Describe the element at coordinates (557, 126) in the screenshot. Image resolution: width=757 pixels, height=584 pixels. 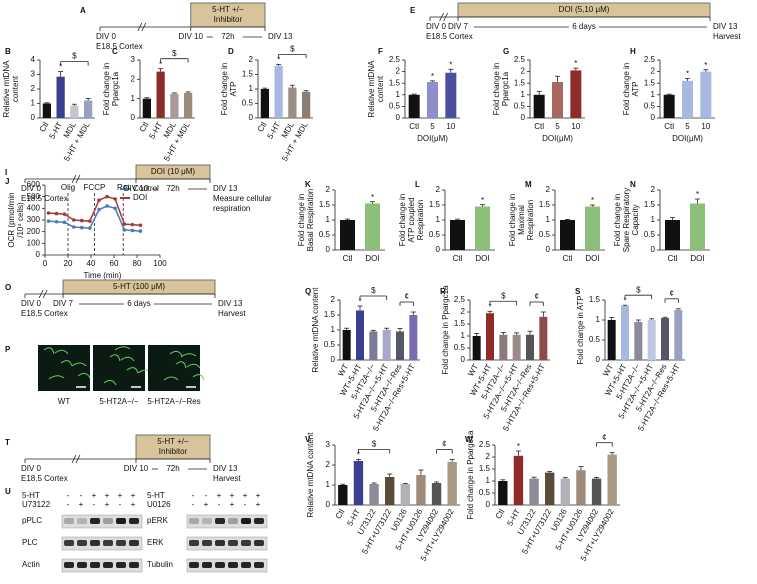
I see `x-tick-label: 5` at that location.